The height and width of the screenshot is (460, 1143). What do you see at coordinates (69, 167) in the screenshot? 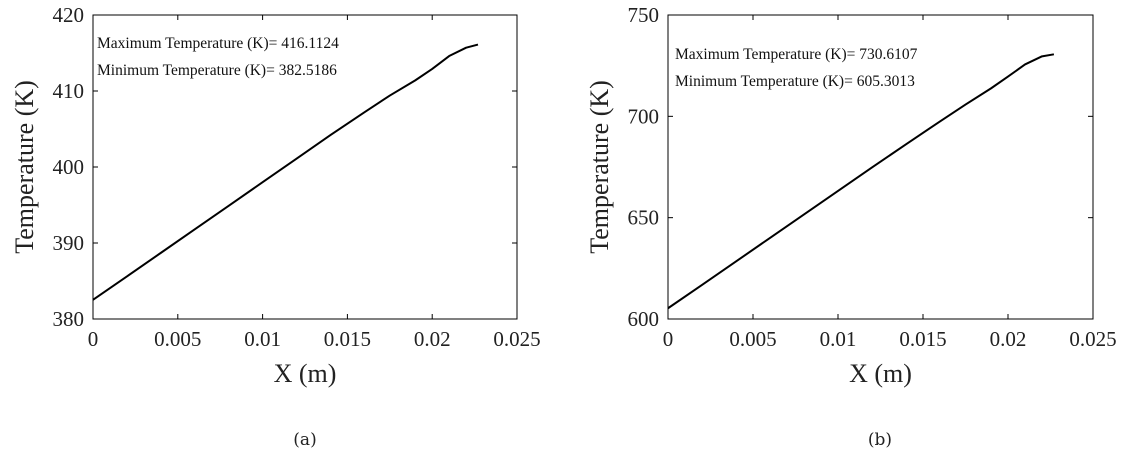
I see `y-tick-label: 400` at bounding box center [69, 167].